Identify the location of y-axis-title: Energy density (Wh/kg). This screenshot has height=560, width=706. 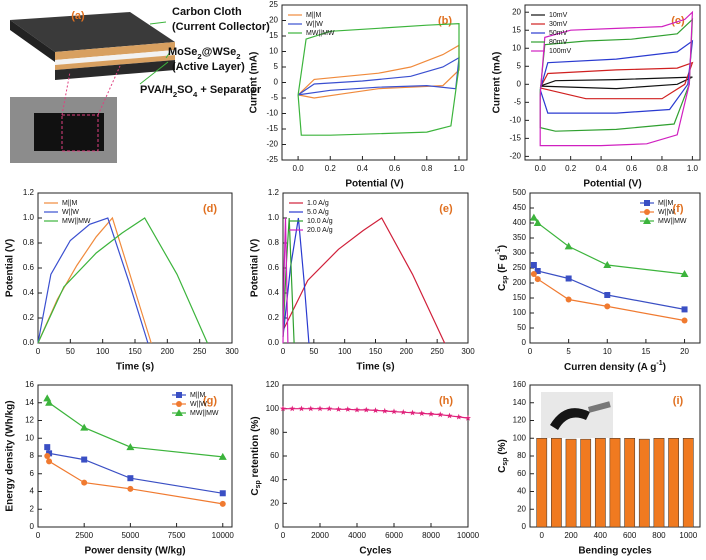
(10, 455).